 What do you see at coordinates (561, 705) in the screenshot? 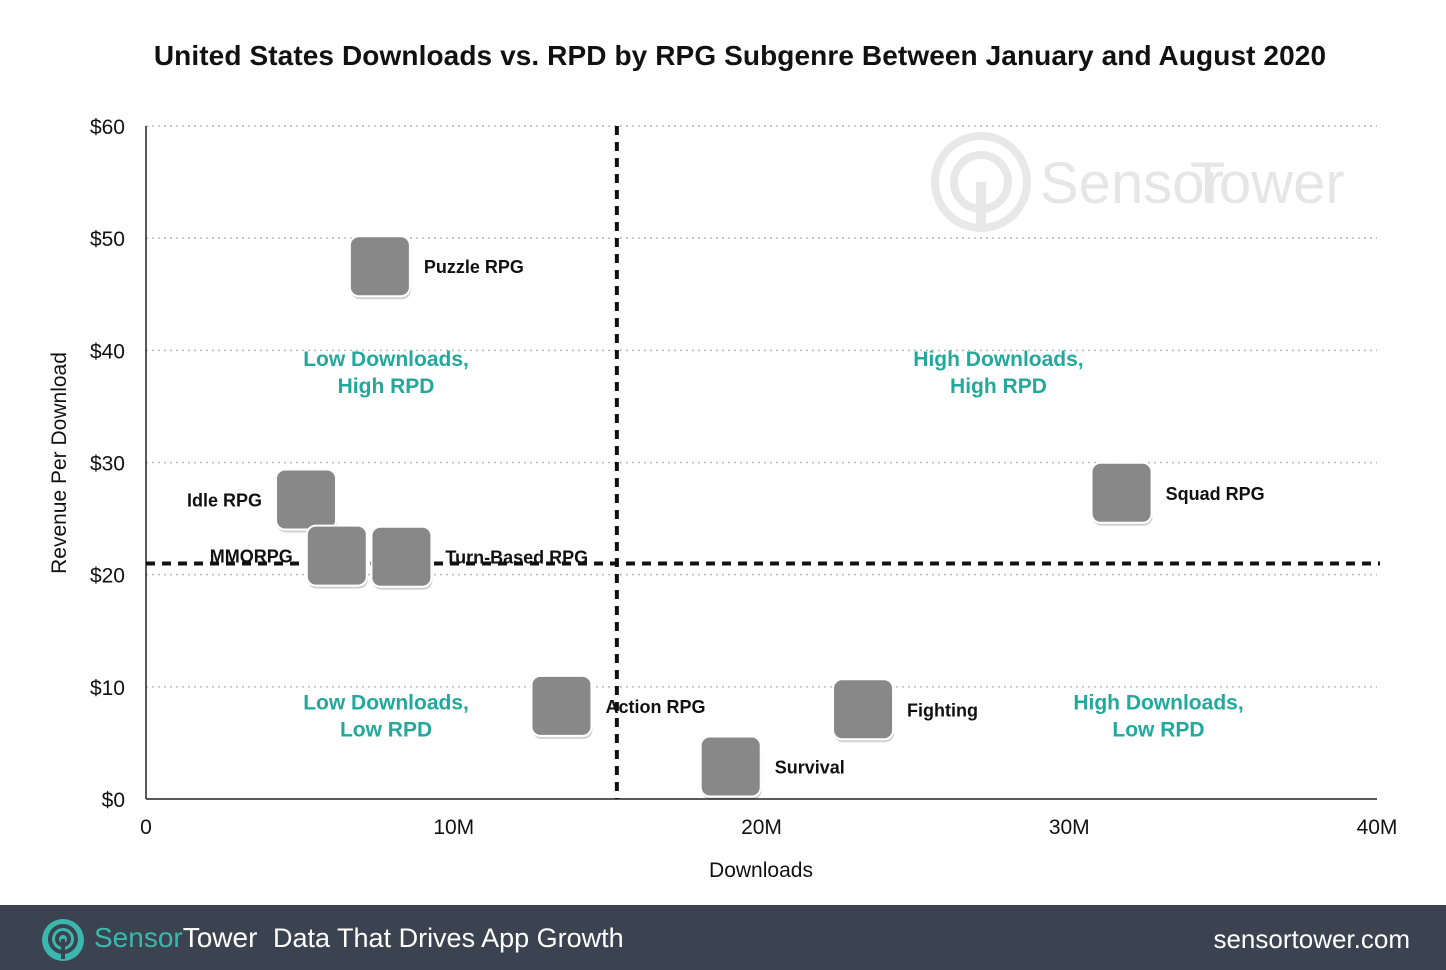
I see `action-rpg-game-icon` at bounding box center [561, 705].